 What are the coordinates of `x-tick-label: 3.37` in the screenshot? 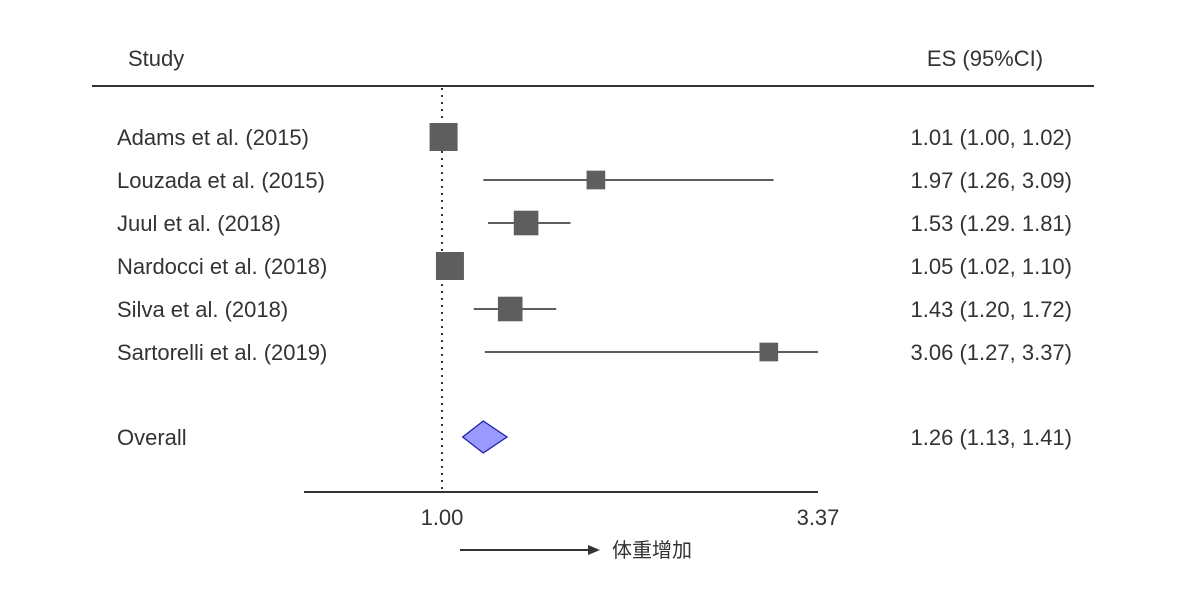 It's located at (818, 517).